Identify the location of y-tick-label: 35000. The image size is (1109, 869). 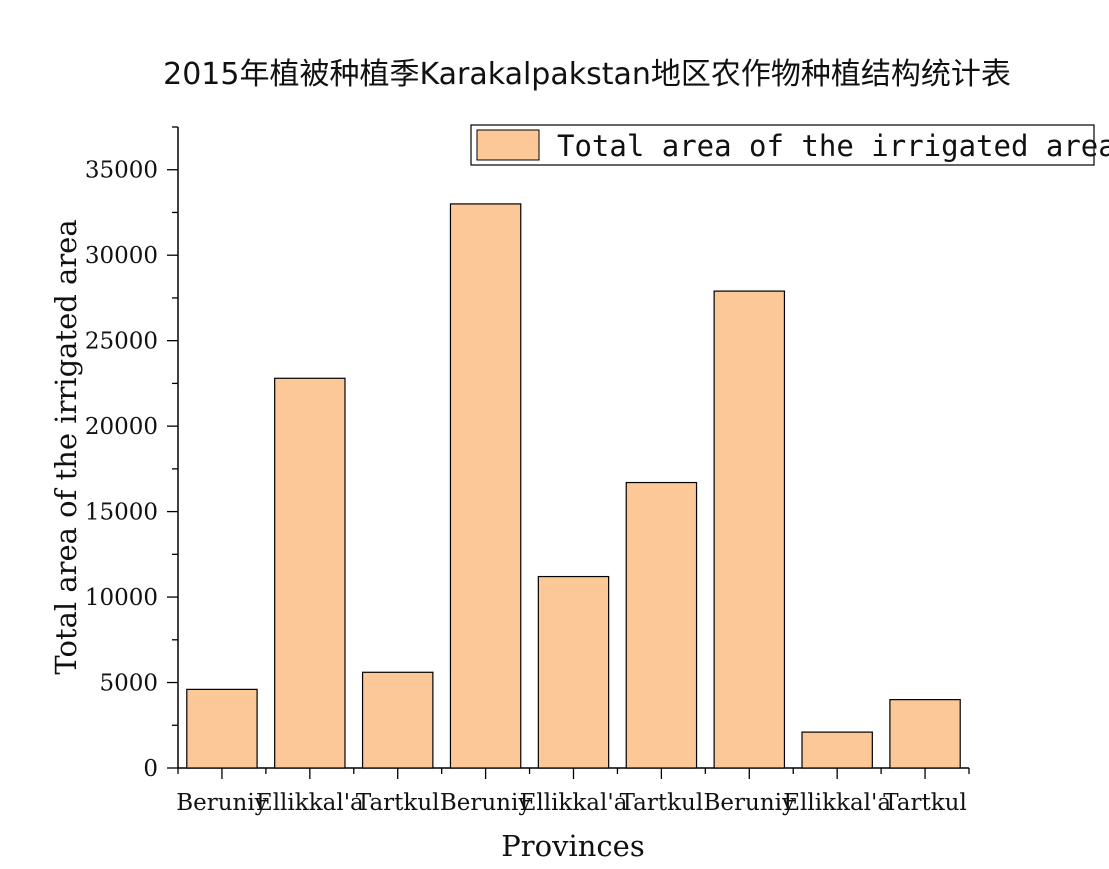
(121, 171).